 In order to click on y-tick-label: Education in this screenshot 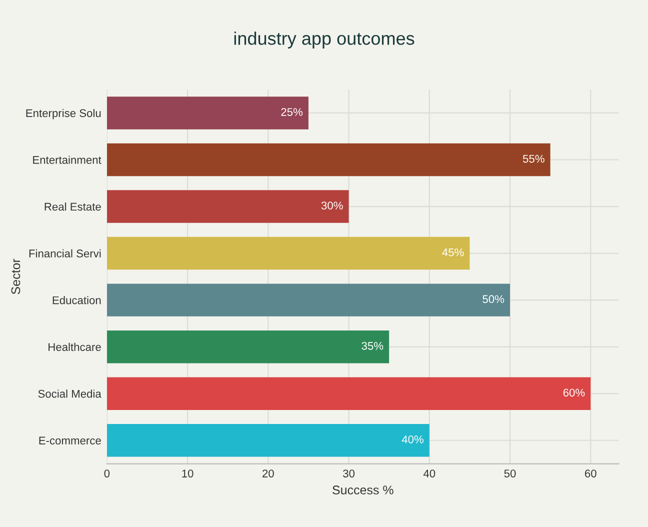, I will do `click(76, 300)`.